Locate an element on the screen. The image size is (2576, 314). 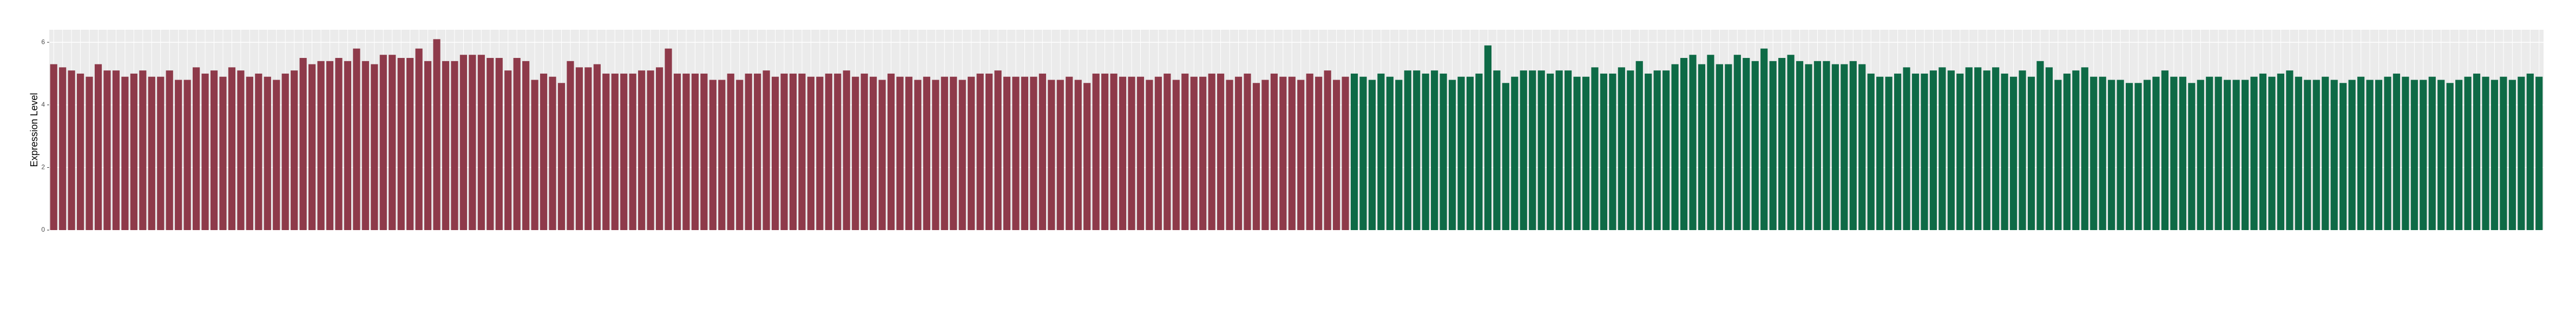
y-tick-label: 2 is located at coordinates (43, 167).